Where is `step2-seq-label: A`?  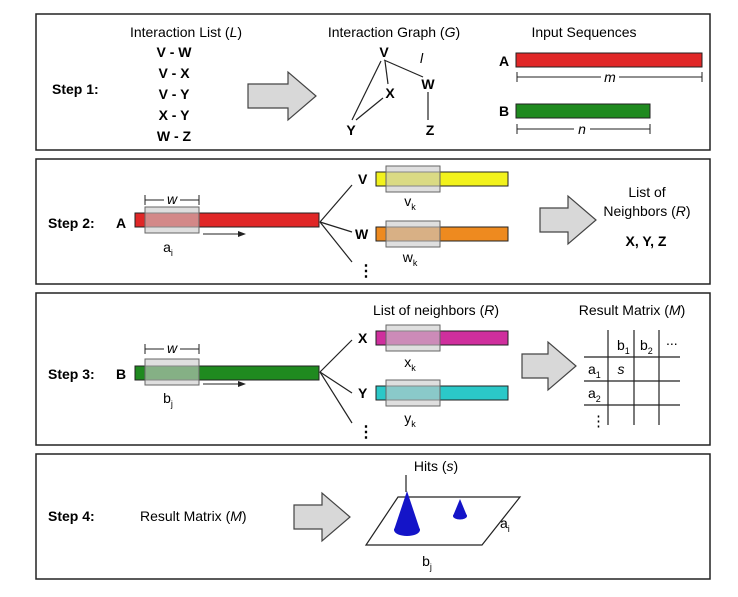
step2-seq-label: A is located at coordinates (121, 223).